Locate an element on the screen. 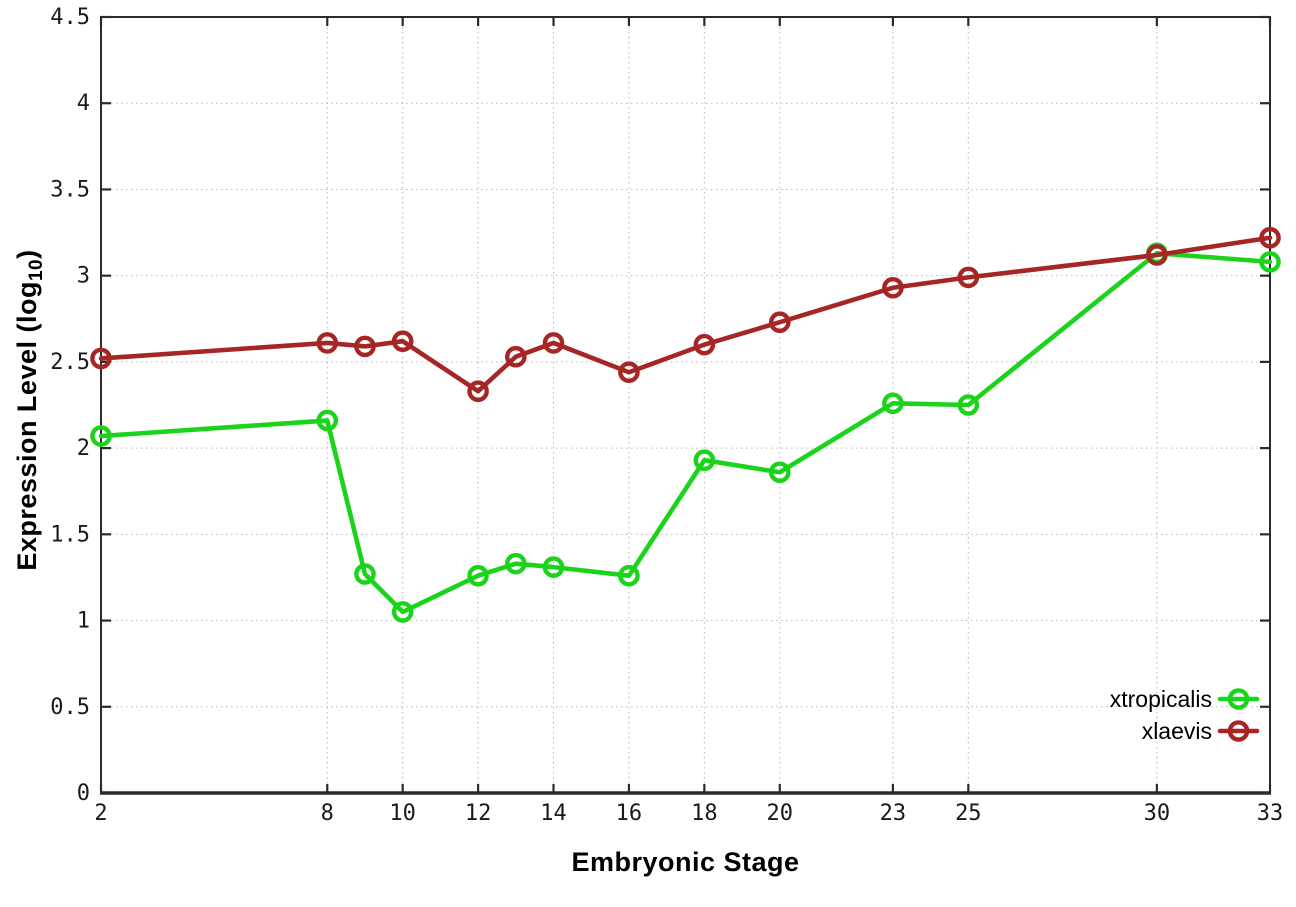 The height and width of the screenshot is (907, 1296). x-tick-label: 23 is located at coordinates (893, 813).